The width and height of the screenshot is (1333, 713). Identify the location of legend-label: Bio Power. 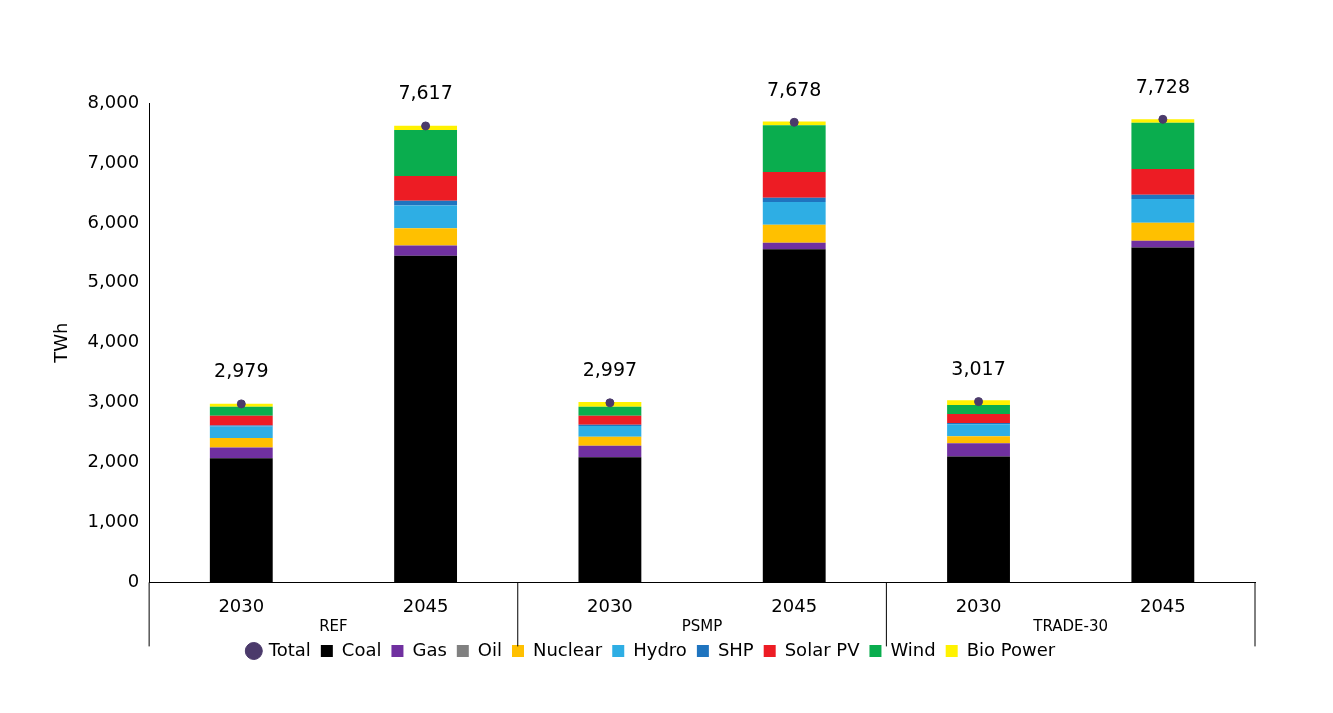
(1011, 649).